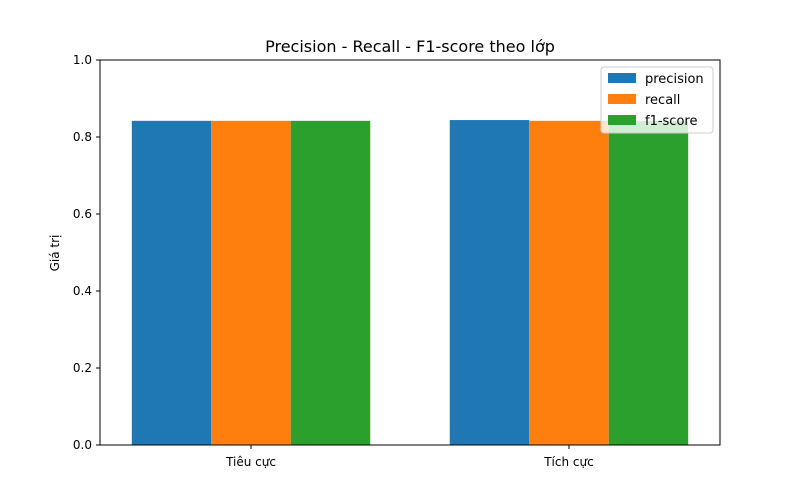  What do you see at coordinates (410, 46) in the screenshot?
I see `chart-title: Precision - Recall - F1-score theo lớp` at bounding box center [410, 46].